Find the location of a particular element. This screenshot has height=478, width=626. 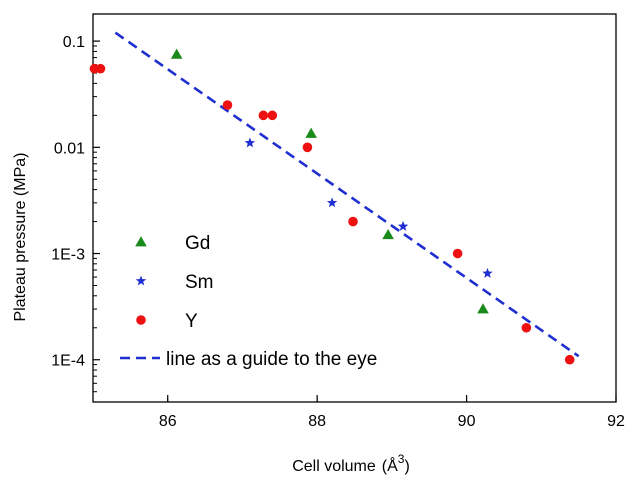

y-axis-title: Plateau pressure (MPa) is located at coordinates (20, 237).